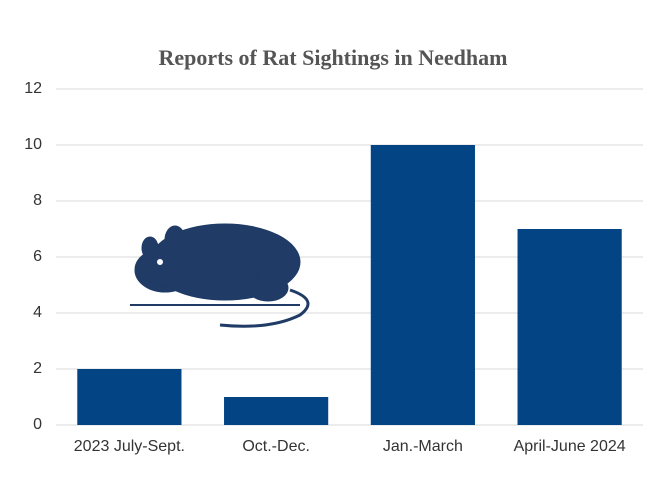 The height and width of the screenshot is (500, 666). I want to click on y-tick-label: 4, so click(37, 312).